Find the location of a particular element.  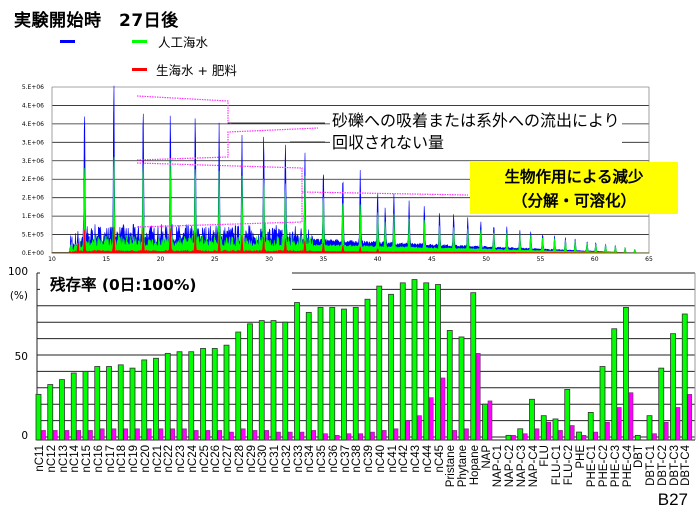

x-tick-label: 20 is located at coordinates (161, 259).